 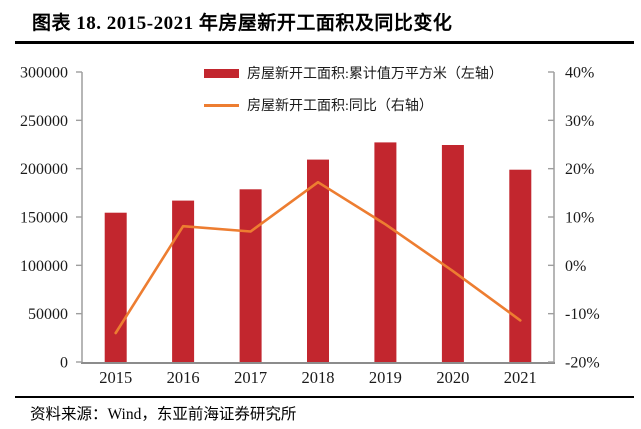 What do you see at coordinates (375, 74) in the screenshot?
I see `legend-label-bar-series: 房屋新开工面积:累计值万平方米（左轴）` at bounding box center [375, 74].